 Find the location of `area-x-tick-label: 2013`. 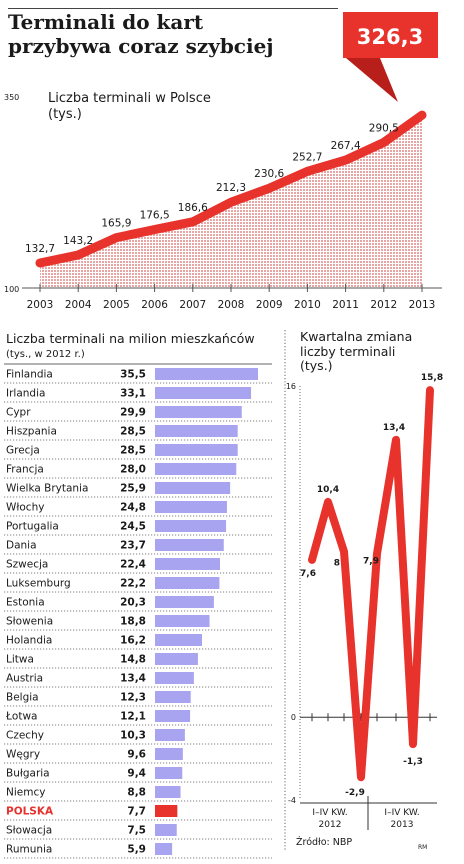

area-x-tick-label: 2013 is located at coordinates (422, 305).